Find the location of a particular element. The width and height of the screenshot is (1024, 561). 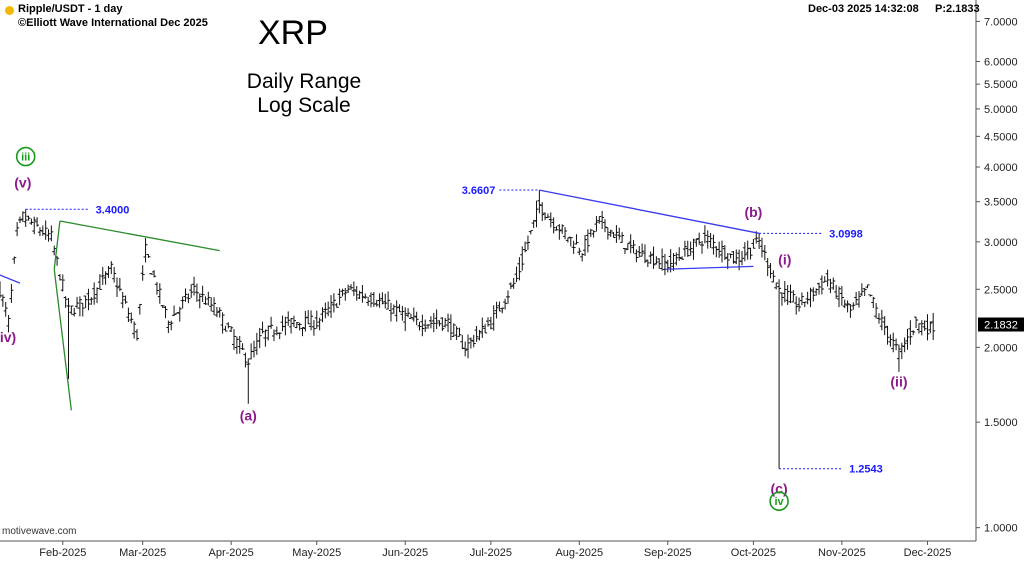

price-level-label: 3.4000 is located at coordinates (113, 210).